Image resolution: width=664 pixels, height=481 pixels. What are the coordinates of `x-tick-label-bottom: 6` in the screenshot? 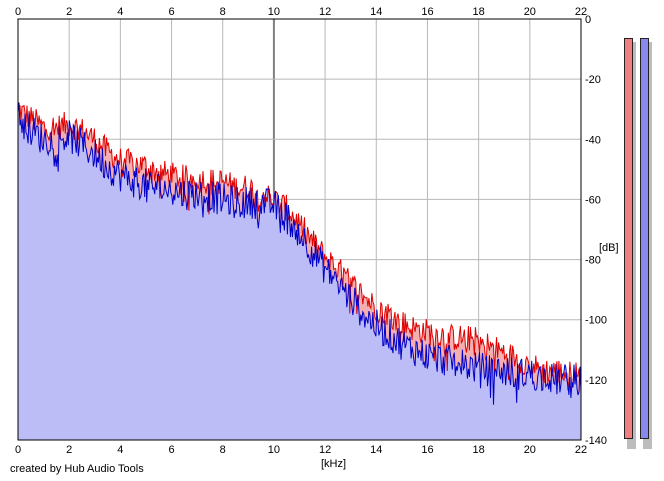 It's located at (171, 450).